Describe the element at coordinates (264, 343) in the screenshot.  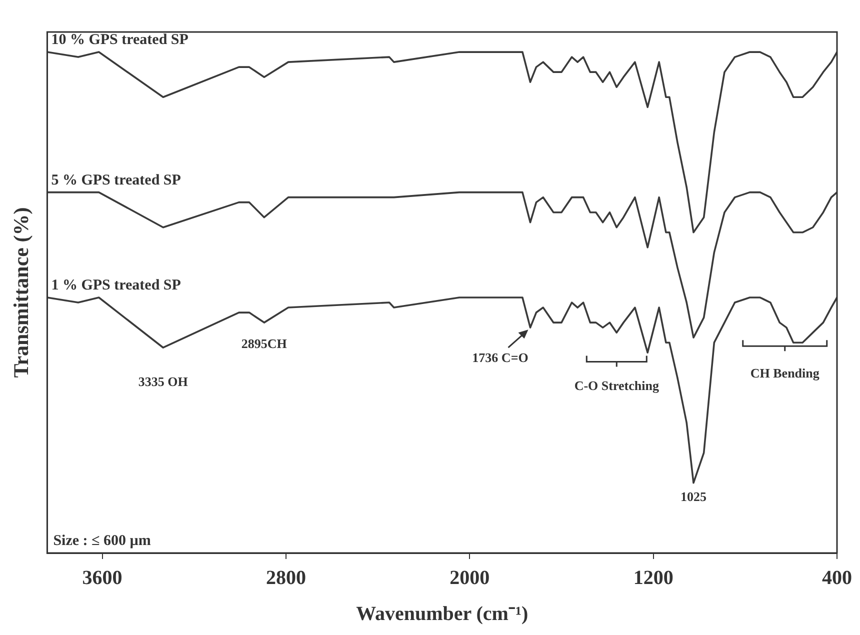
I see `annotation: 2895CH` at that location.